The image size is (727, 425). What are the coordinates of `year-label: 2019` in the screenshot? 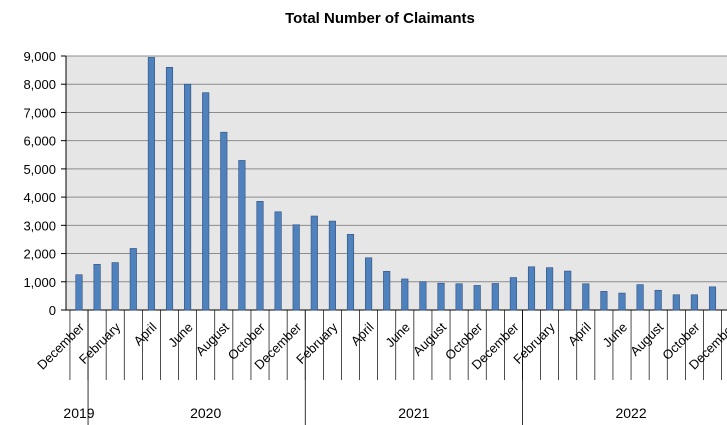 It's located at (78, 413).